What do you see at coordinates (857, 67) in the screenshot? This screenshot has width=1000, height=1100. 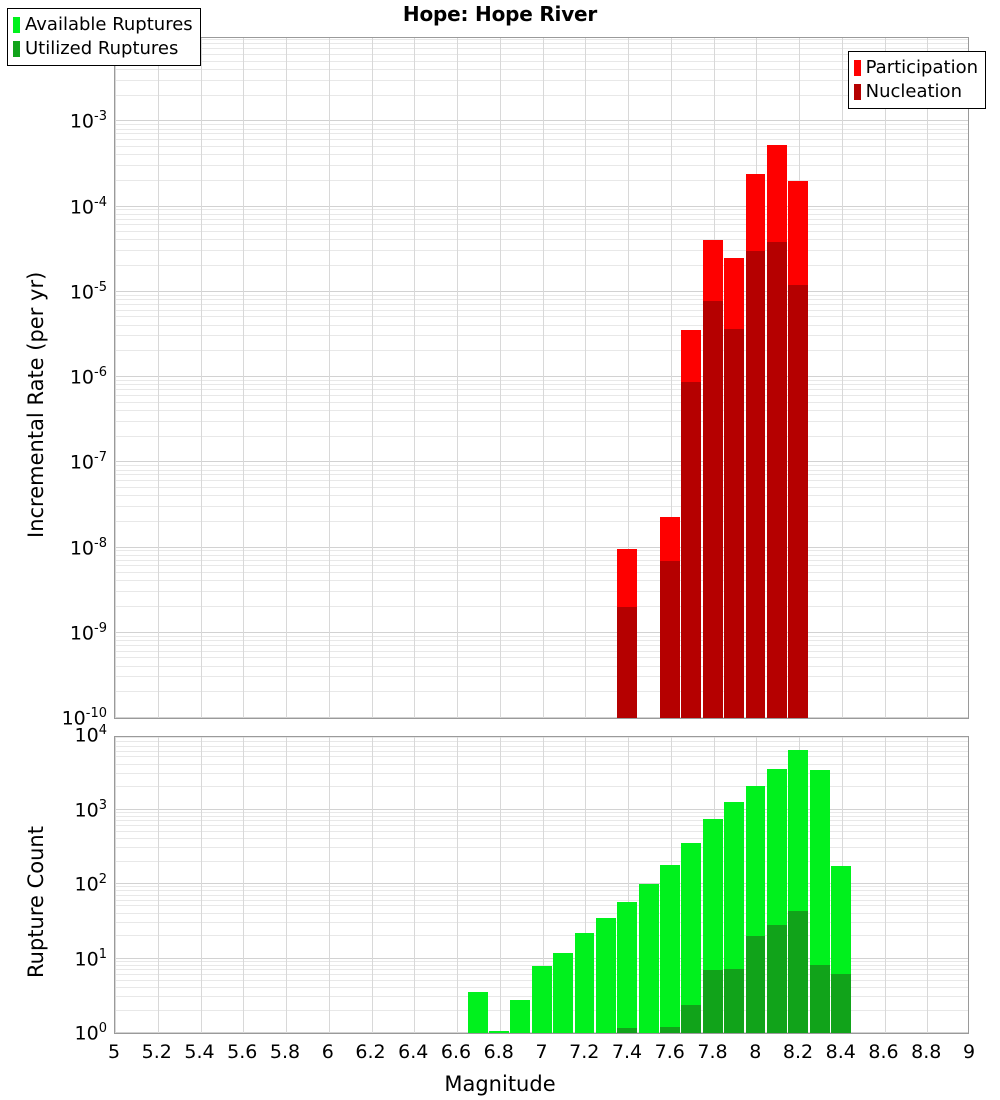 I see `participation-color-swatch` at bounding box center [857, 67].